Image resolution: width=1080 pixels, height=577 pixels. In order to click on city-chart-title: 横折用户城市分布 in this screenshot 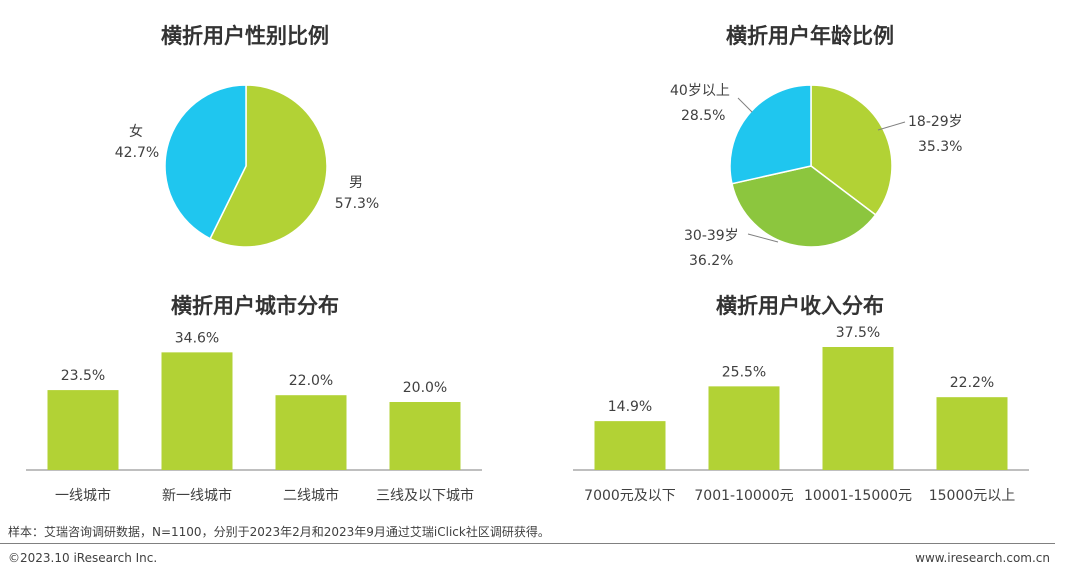, I will do `click(255, 306)`.